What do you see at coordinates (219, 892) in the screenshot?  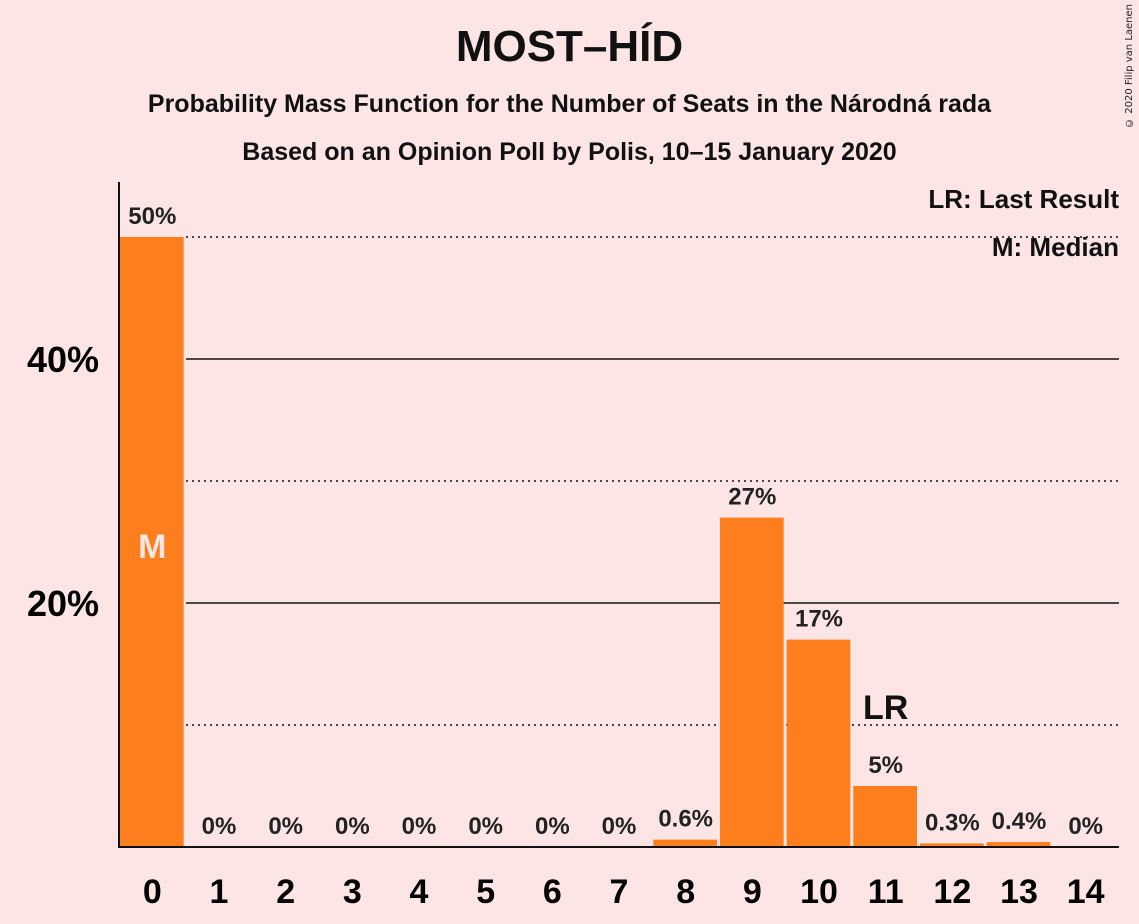 I see `x-tick-label-1: 1` at bounding box center [219, 892].